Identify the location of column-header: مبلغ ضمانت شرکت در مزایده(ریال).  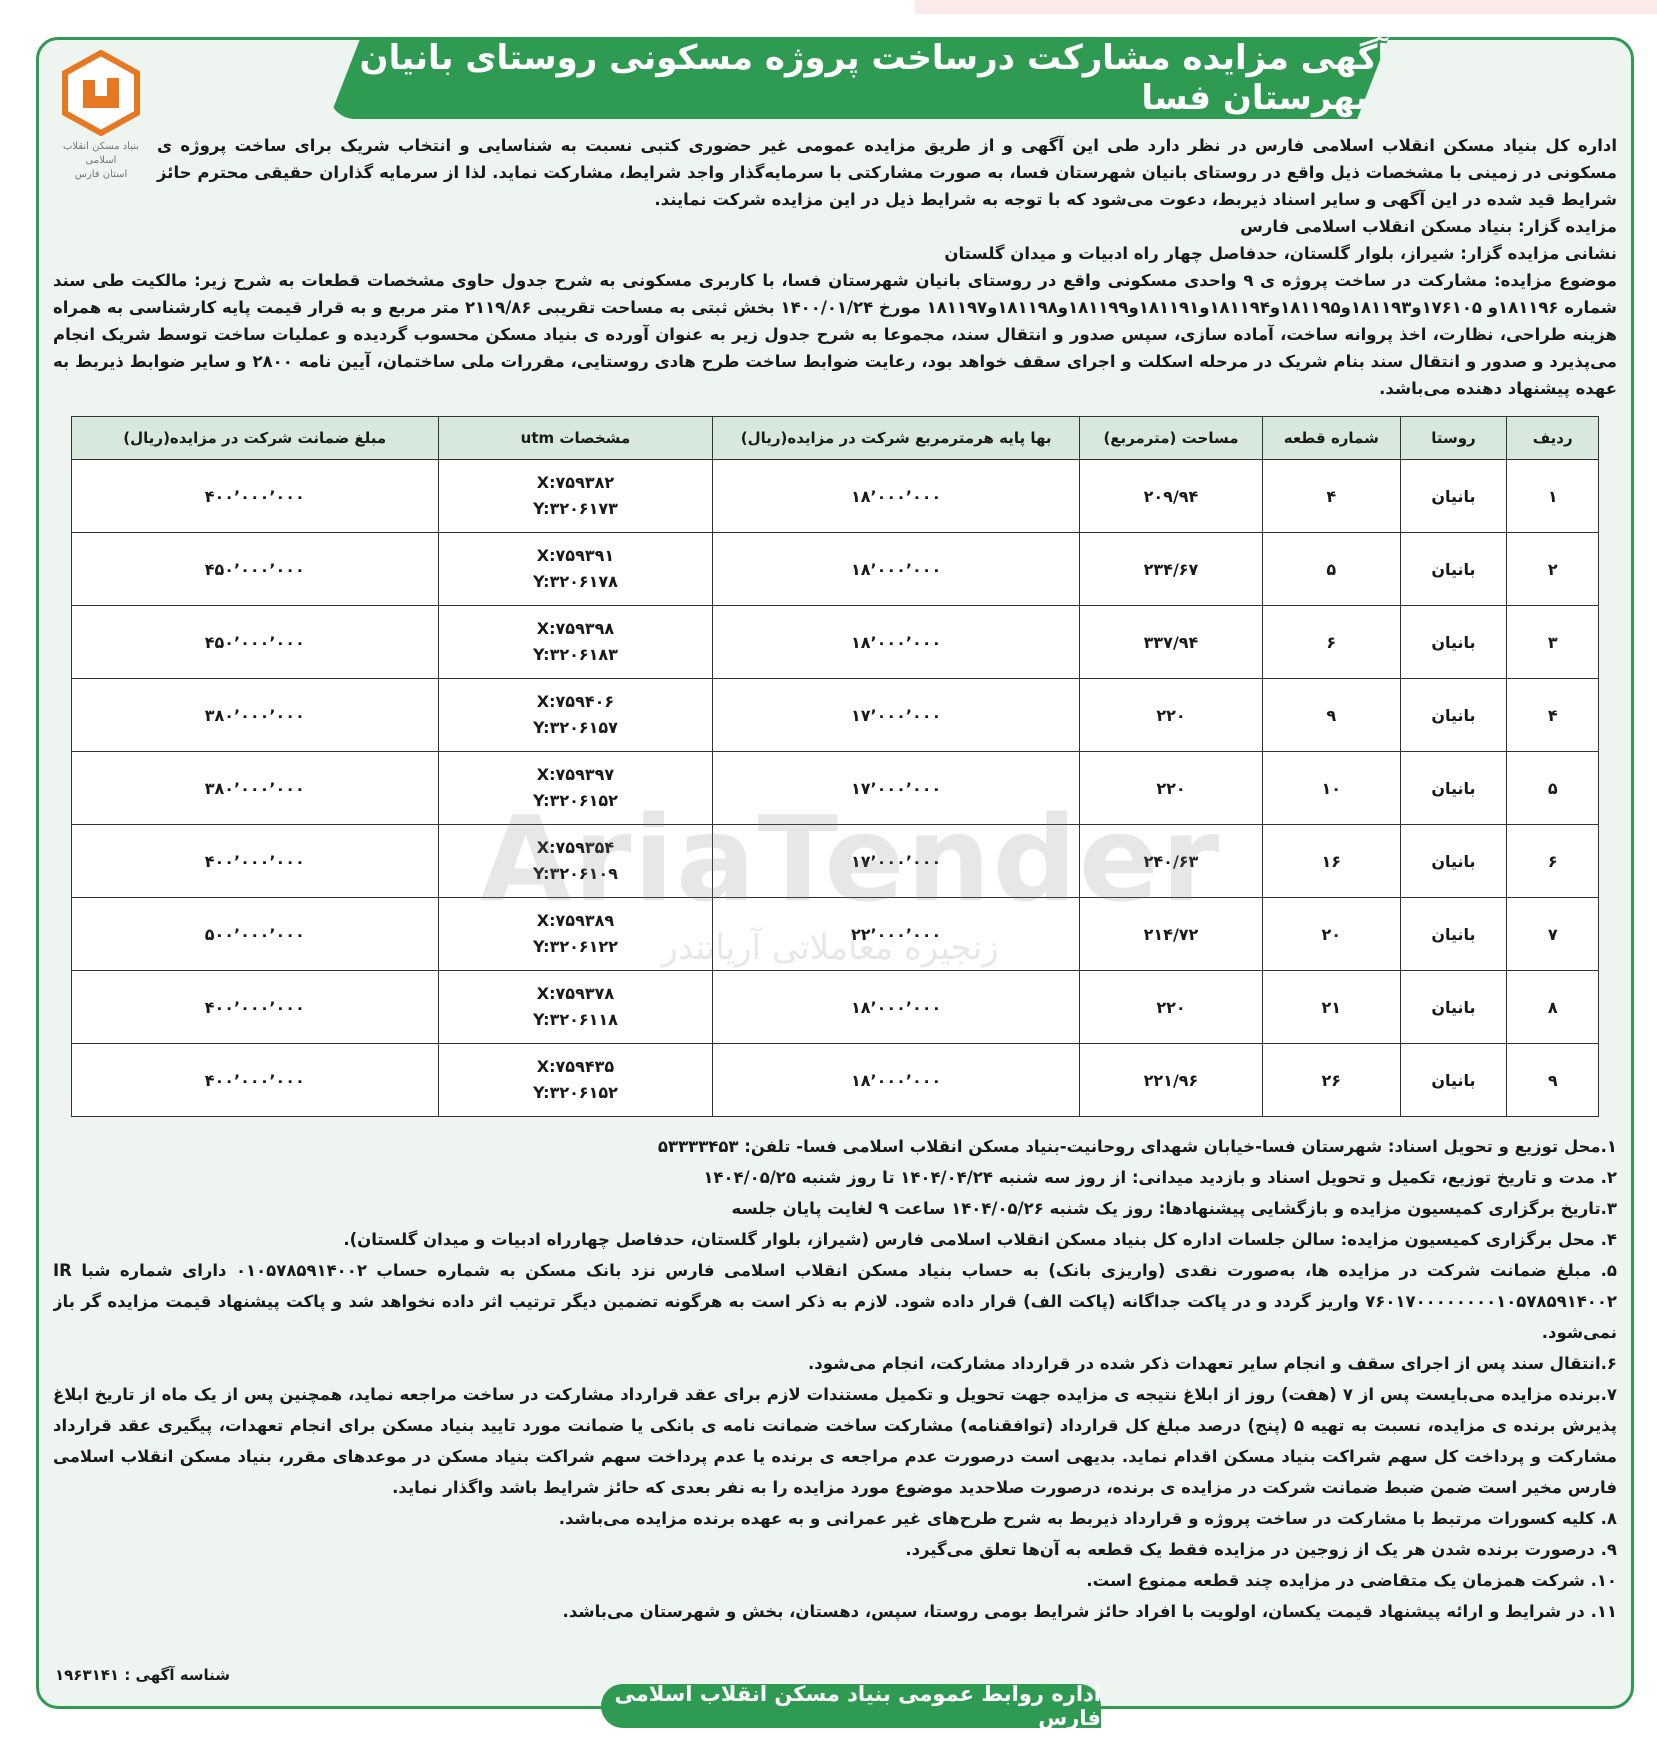
(255, 438).